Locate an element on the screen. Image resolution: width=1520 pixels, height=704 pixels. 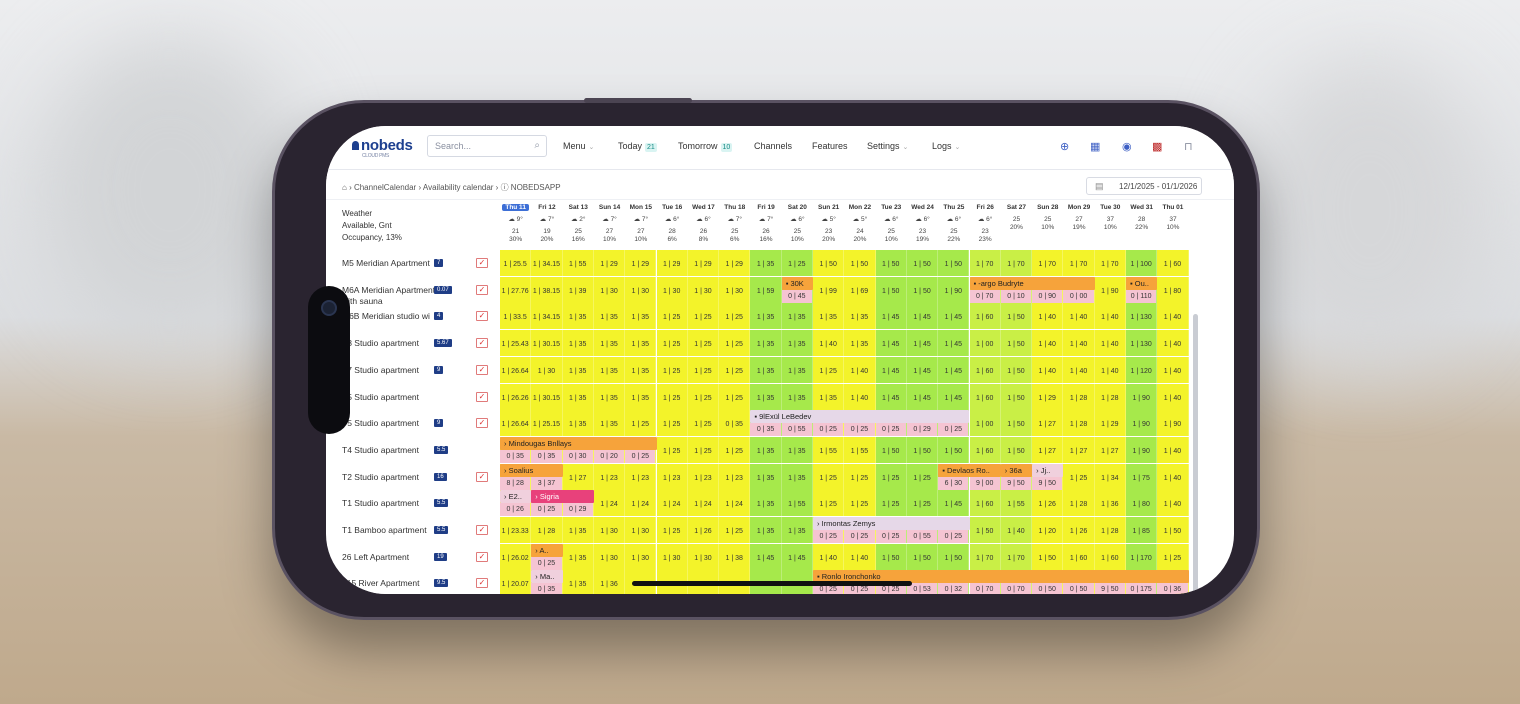
booking-bar: › A.. is located at coordinates (547, 550).